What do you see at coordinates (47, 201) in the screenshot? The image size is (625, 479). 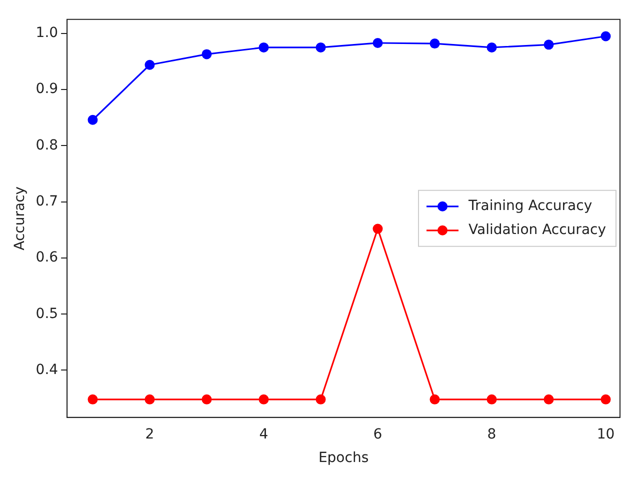 I see `y-tick-label: 0.7` at bounding box center [47, 201].